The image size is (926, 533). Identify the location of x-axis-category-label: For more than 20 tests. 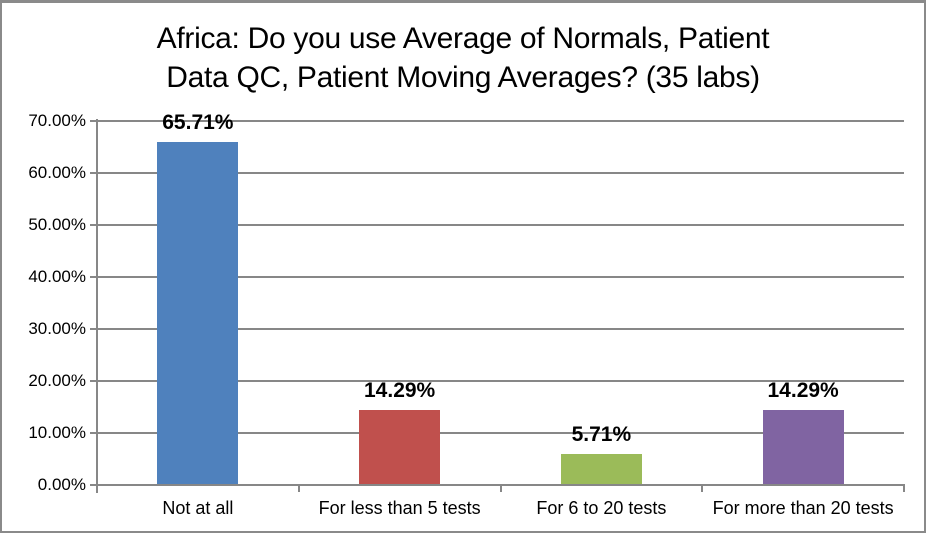
(803, 508).